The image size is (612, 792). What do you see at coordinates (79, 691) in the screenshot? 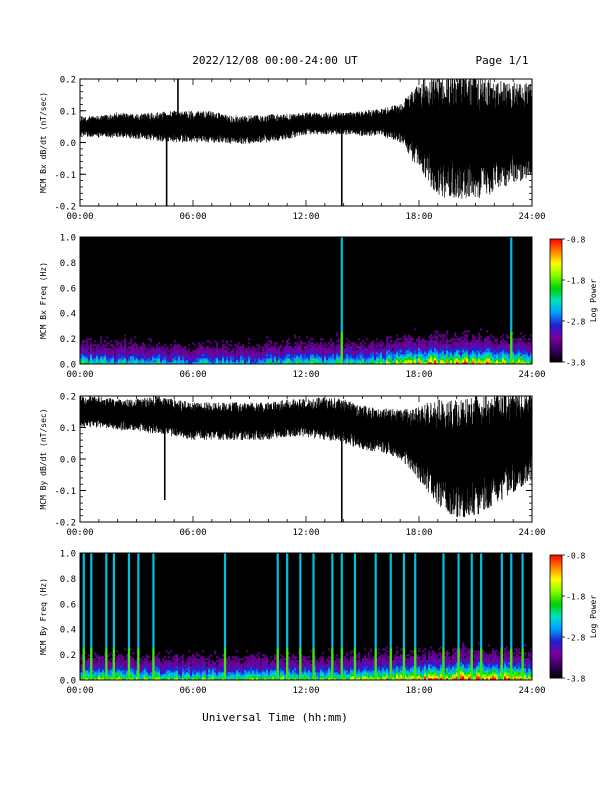
I see `x-tick-label: 00:00` at bounding box center [79, 691].